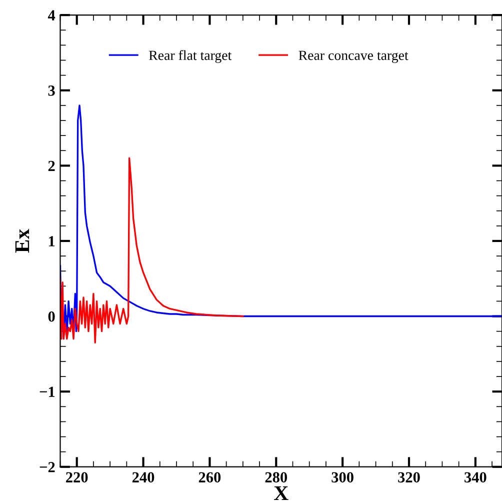 The height and width of the screenshot is (502, 502). What do you see at coordinates (281, 493) in the screenshot?
I see `x-axis-title: X` at bounding box center [281, 493].